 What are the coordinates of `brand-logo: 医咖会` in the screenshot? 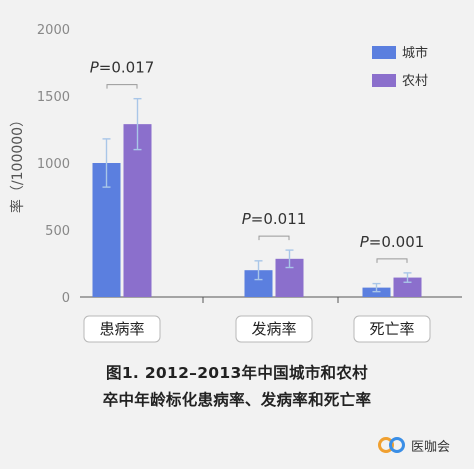 It's located at (413, 445).